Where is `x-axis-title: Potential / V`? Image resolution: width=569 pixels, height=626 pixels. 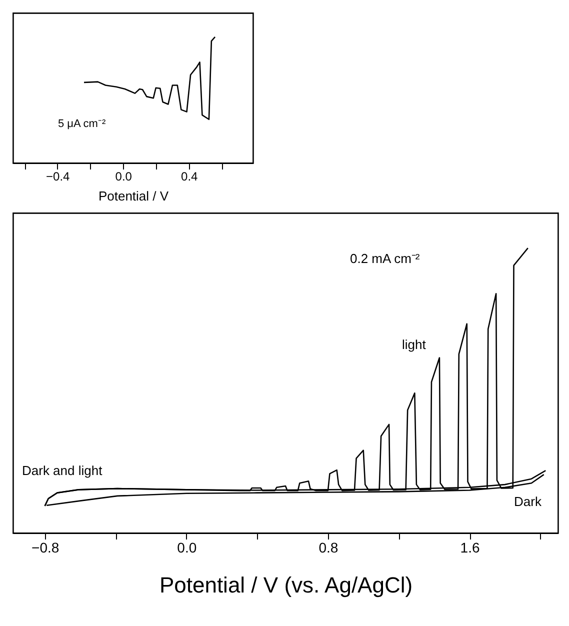
x-axis-title: Potential / V is located at coordinates (133, 196).